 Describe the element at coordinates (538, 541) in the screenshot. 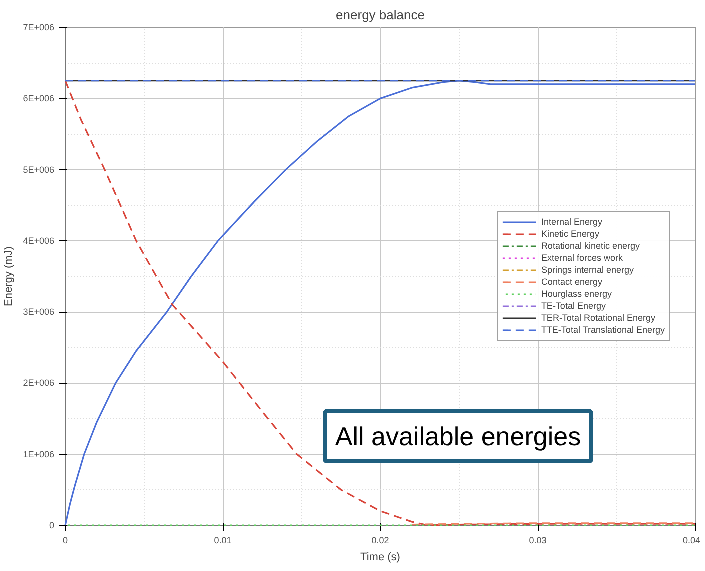

I see `x-tick-label: 0.03` at that location.